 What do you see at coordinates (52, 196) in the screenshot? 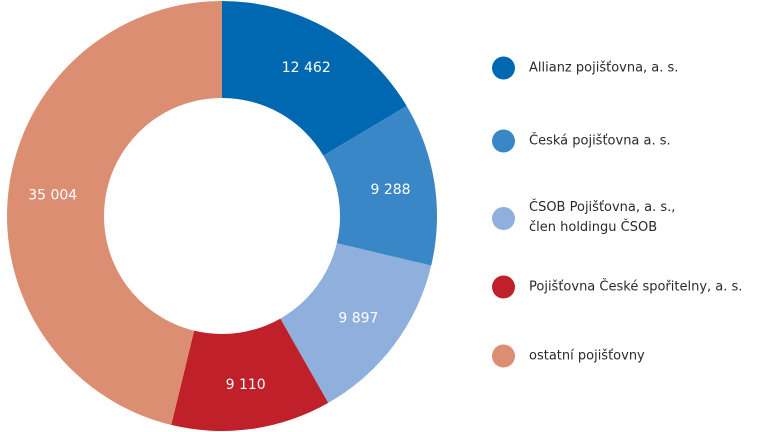
I see `data-label: 35 004` at bounding box center [52, 196].